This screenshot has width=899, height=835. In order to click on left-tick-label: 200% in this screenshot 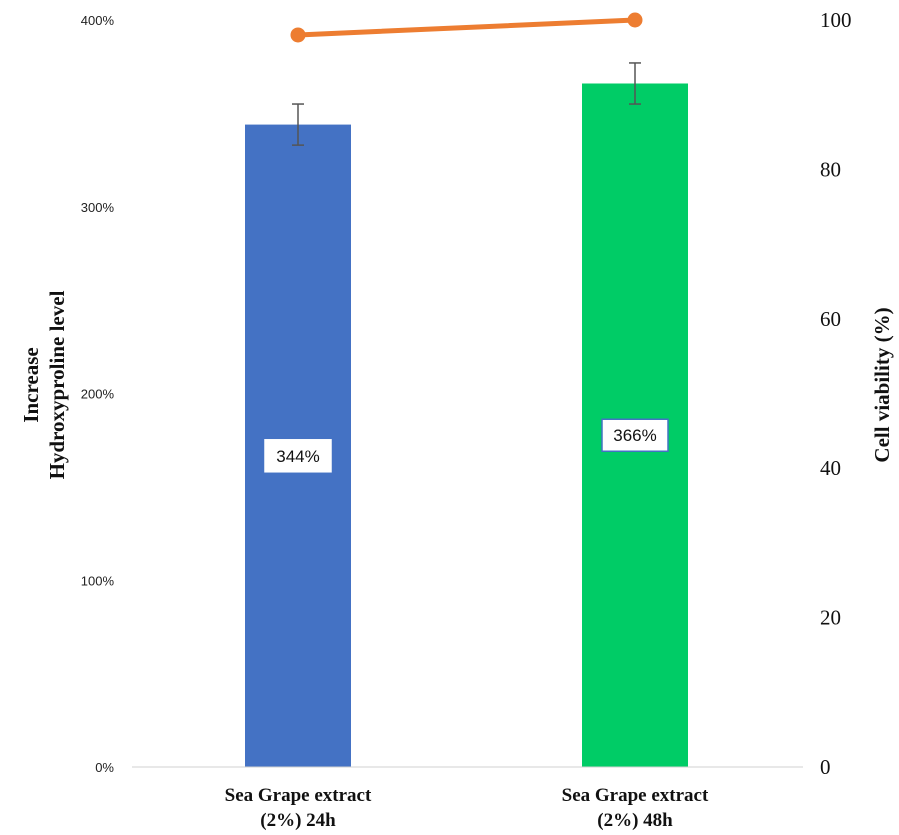, I will do `click(98, 394)`.